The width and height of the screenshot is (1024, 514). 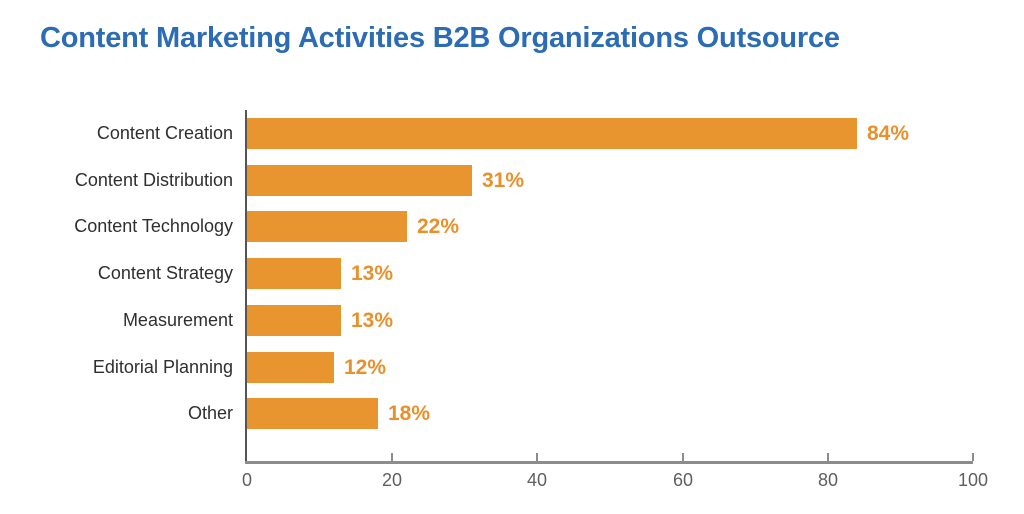 What do you see at coordinates (888, 133) in the screenshot?
I see `value-label: 84%` at bounding box center [888, 133].